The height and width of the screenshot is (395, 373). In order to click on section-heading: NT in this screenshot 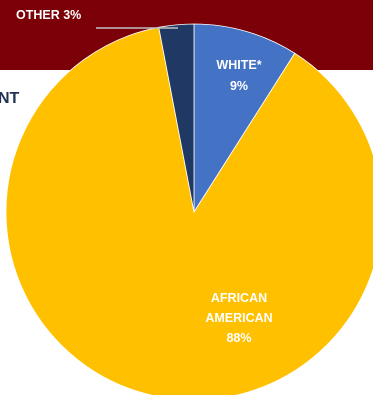, I will do `click(10, 98)`.